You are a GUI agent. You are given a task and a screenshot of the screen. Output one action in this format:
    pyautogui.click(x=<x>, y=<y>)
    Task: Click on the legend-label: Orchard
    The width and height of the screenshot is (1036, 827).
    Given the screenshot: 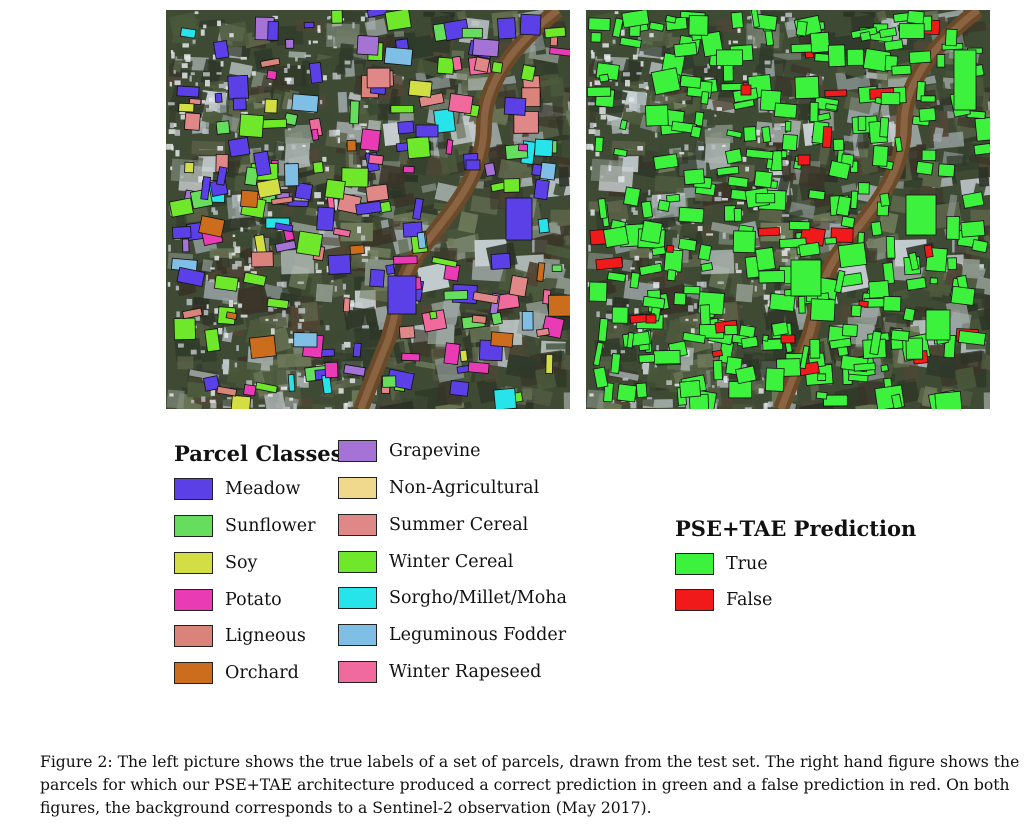 What is the action you would take?
    pyautogui.click(x=262, y=673)
    